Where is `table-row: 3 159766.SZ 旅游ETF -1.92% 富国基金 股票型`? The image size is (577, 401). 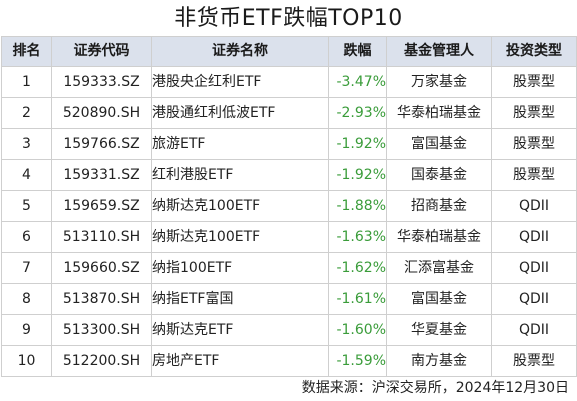
table-row: 3 159766.SZ 旅游ETF -1.92% 富国基金 股票型 is located at coordinates (289, 144).